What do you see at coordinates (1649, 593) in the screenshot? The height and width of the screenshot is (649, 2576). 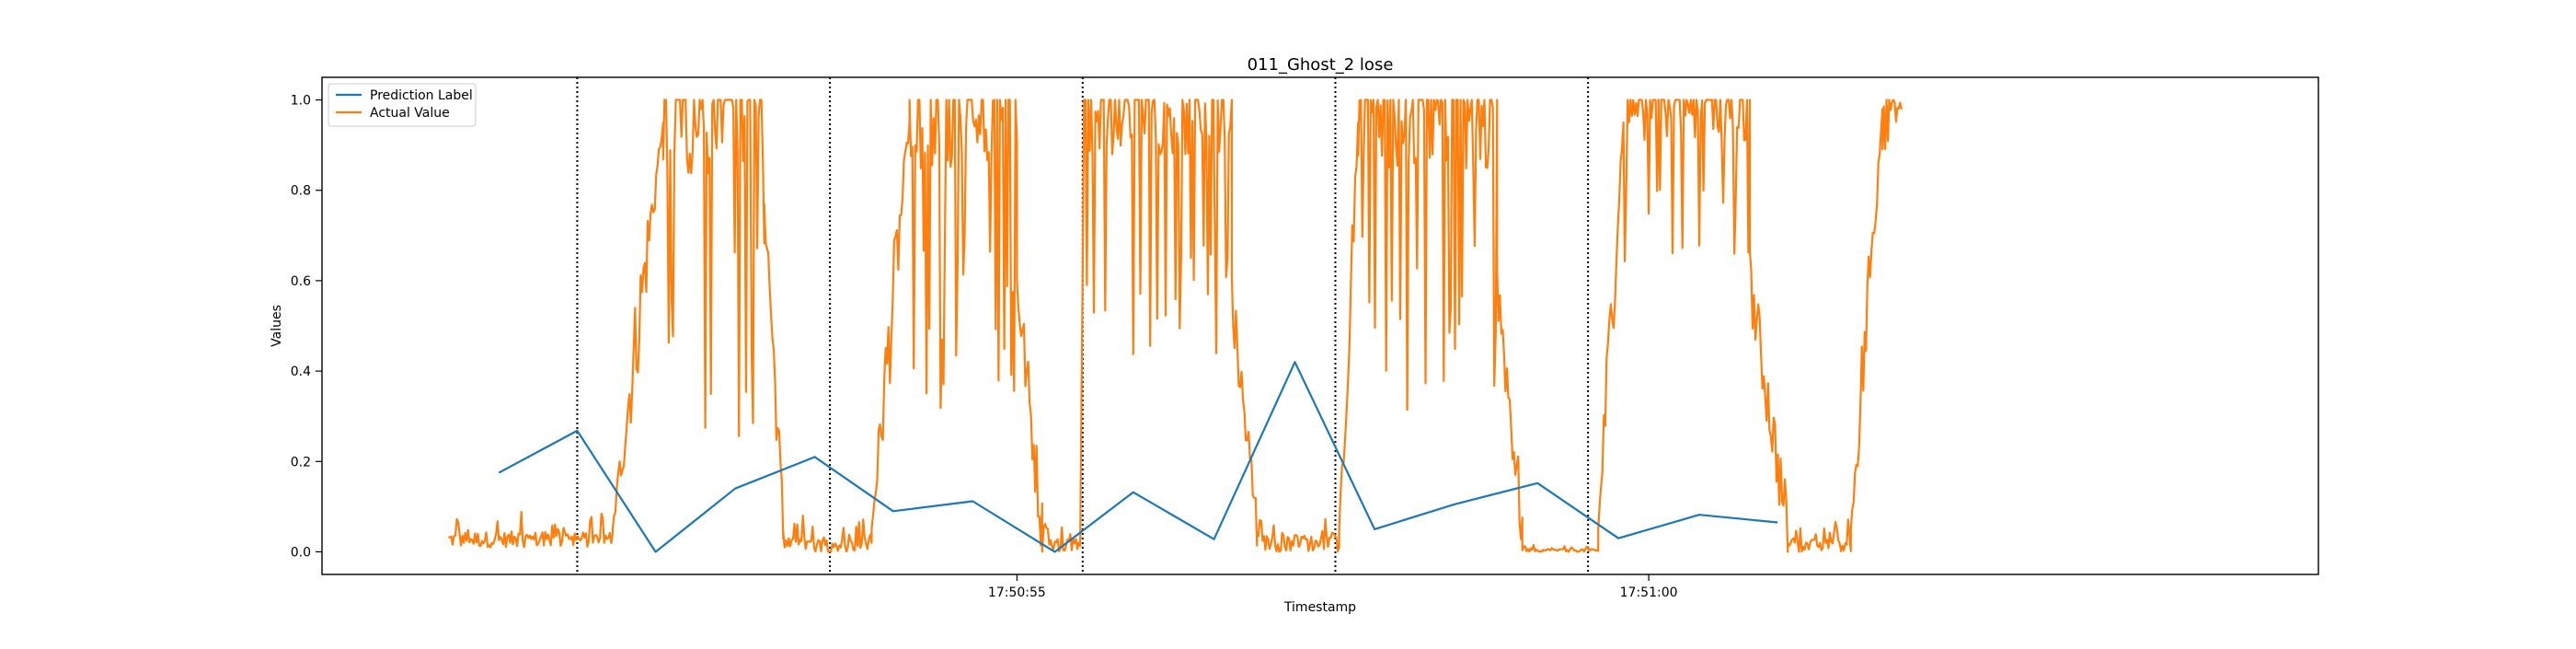 I see `x-tick-label: 17:51:00` at bounding box center [1649, 593].